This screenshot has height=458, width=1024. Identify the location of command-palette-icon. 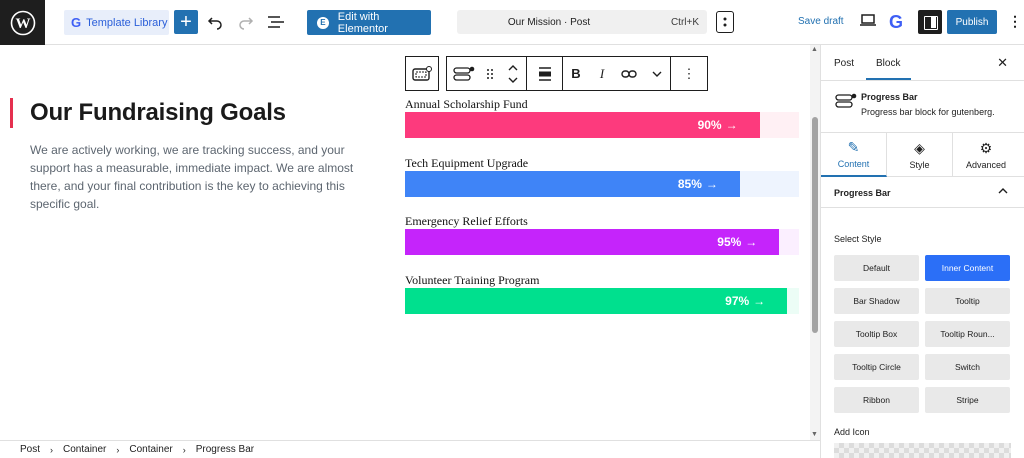
(725, 22).